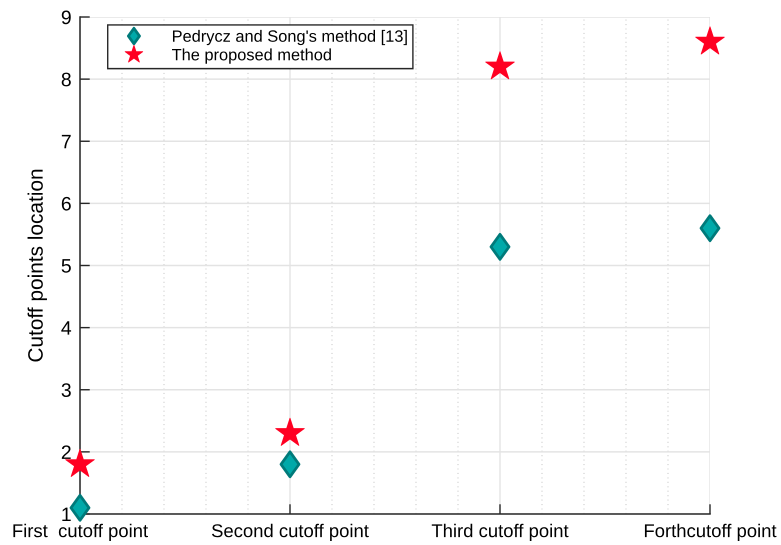  Describe the element at coordinates (289, 38) in the screenshot. I see `legend-label: Pedrycz and Song's method [13]` at that location.